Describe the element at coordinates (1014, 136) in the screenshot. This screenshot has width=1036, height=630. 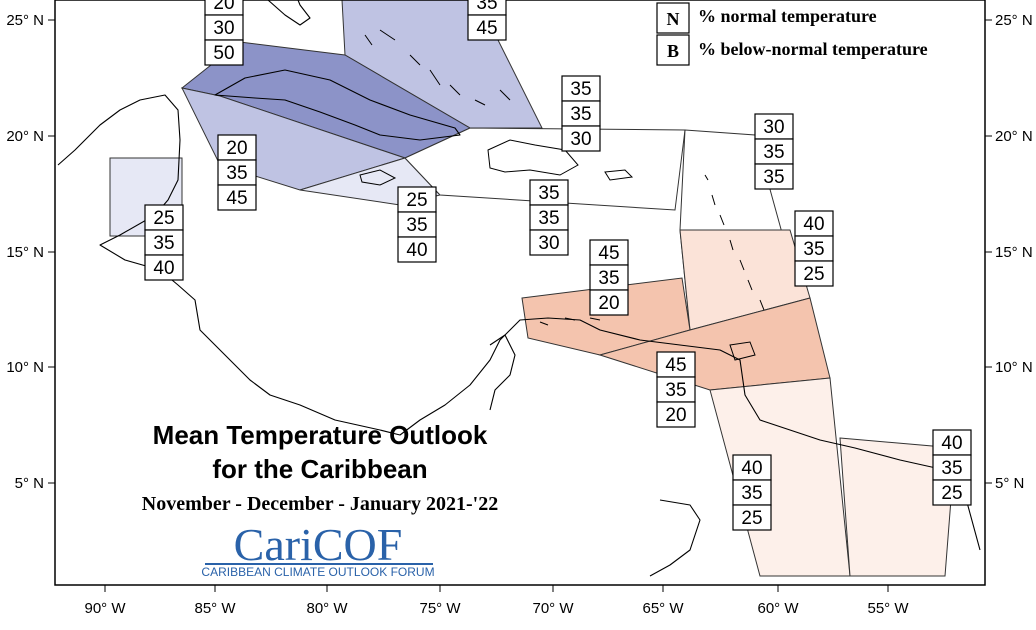
I see `lat-tick-label: 20° N` at that location.